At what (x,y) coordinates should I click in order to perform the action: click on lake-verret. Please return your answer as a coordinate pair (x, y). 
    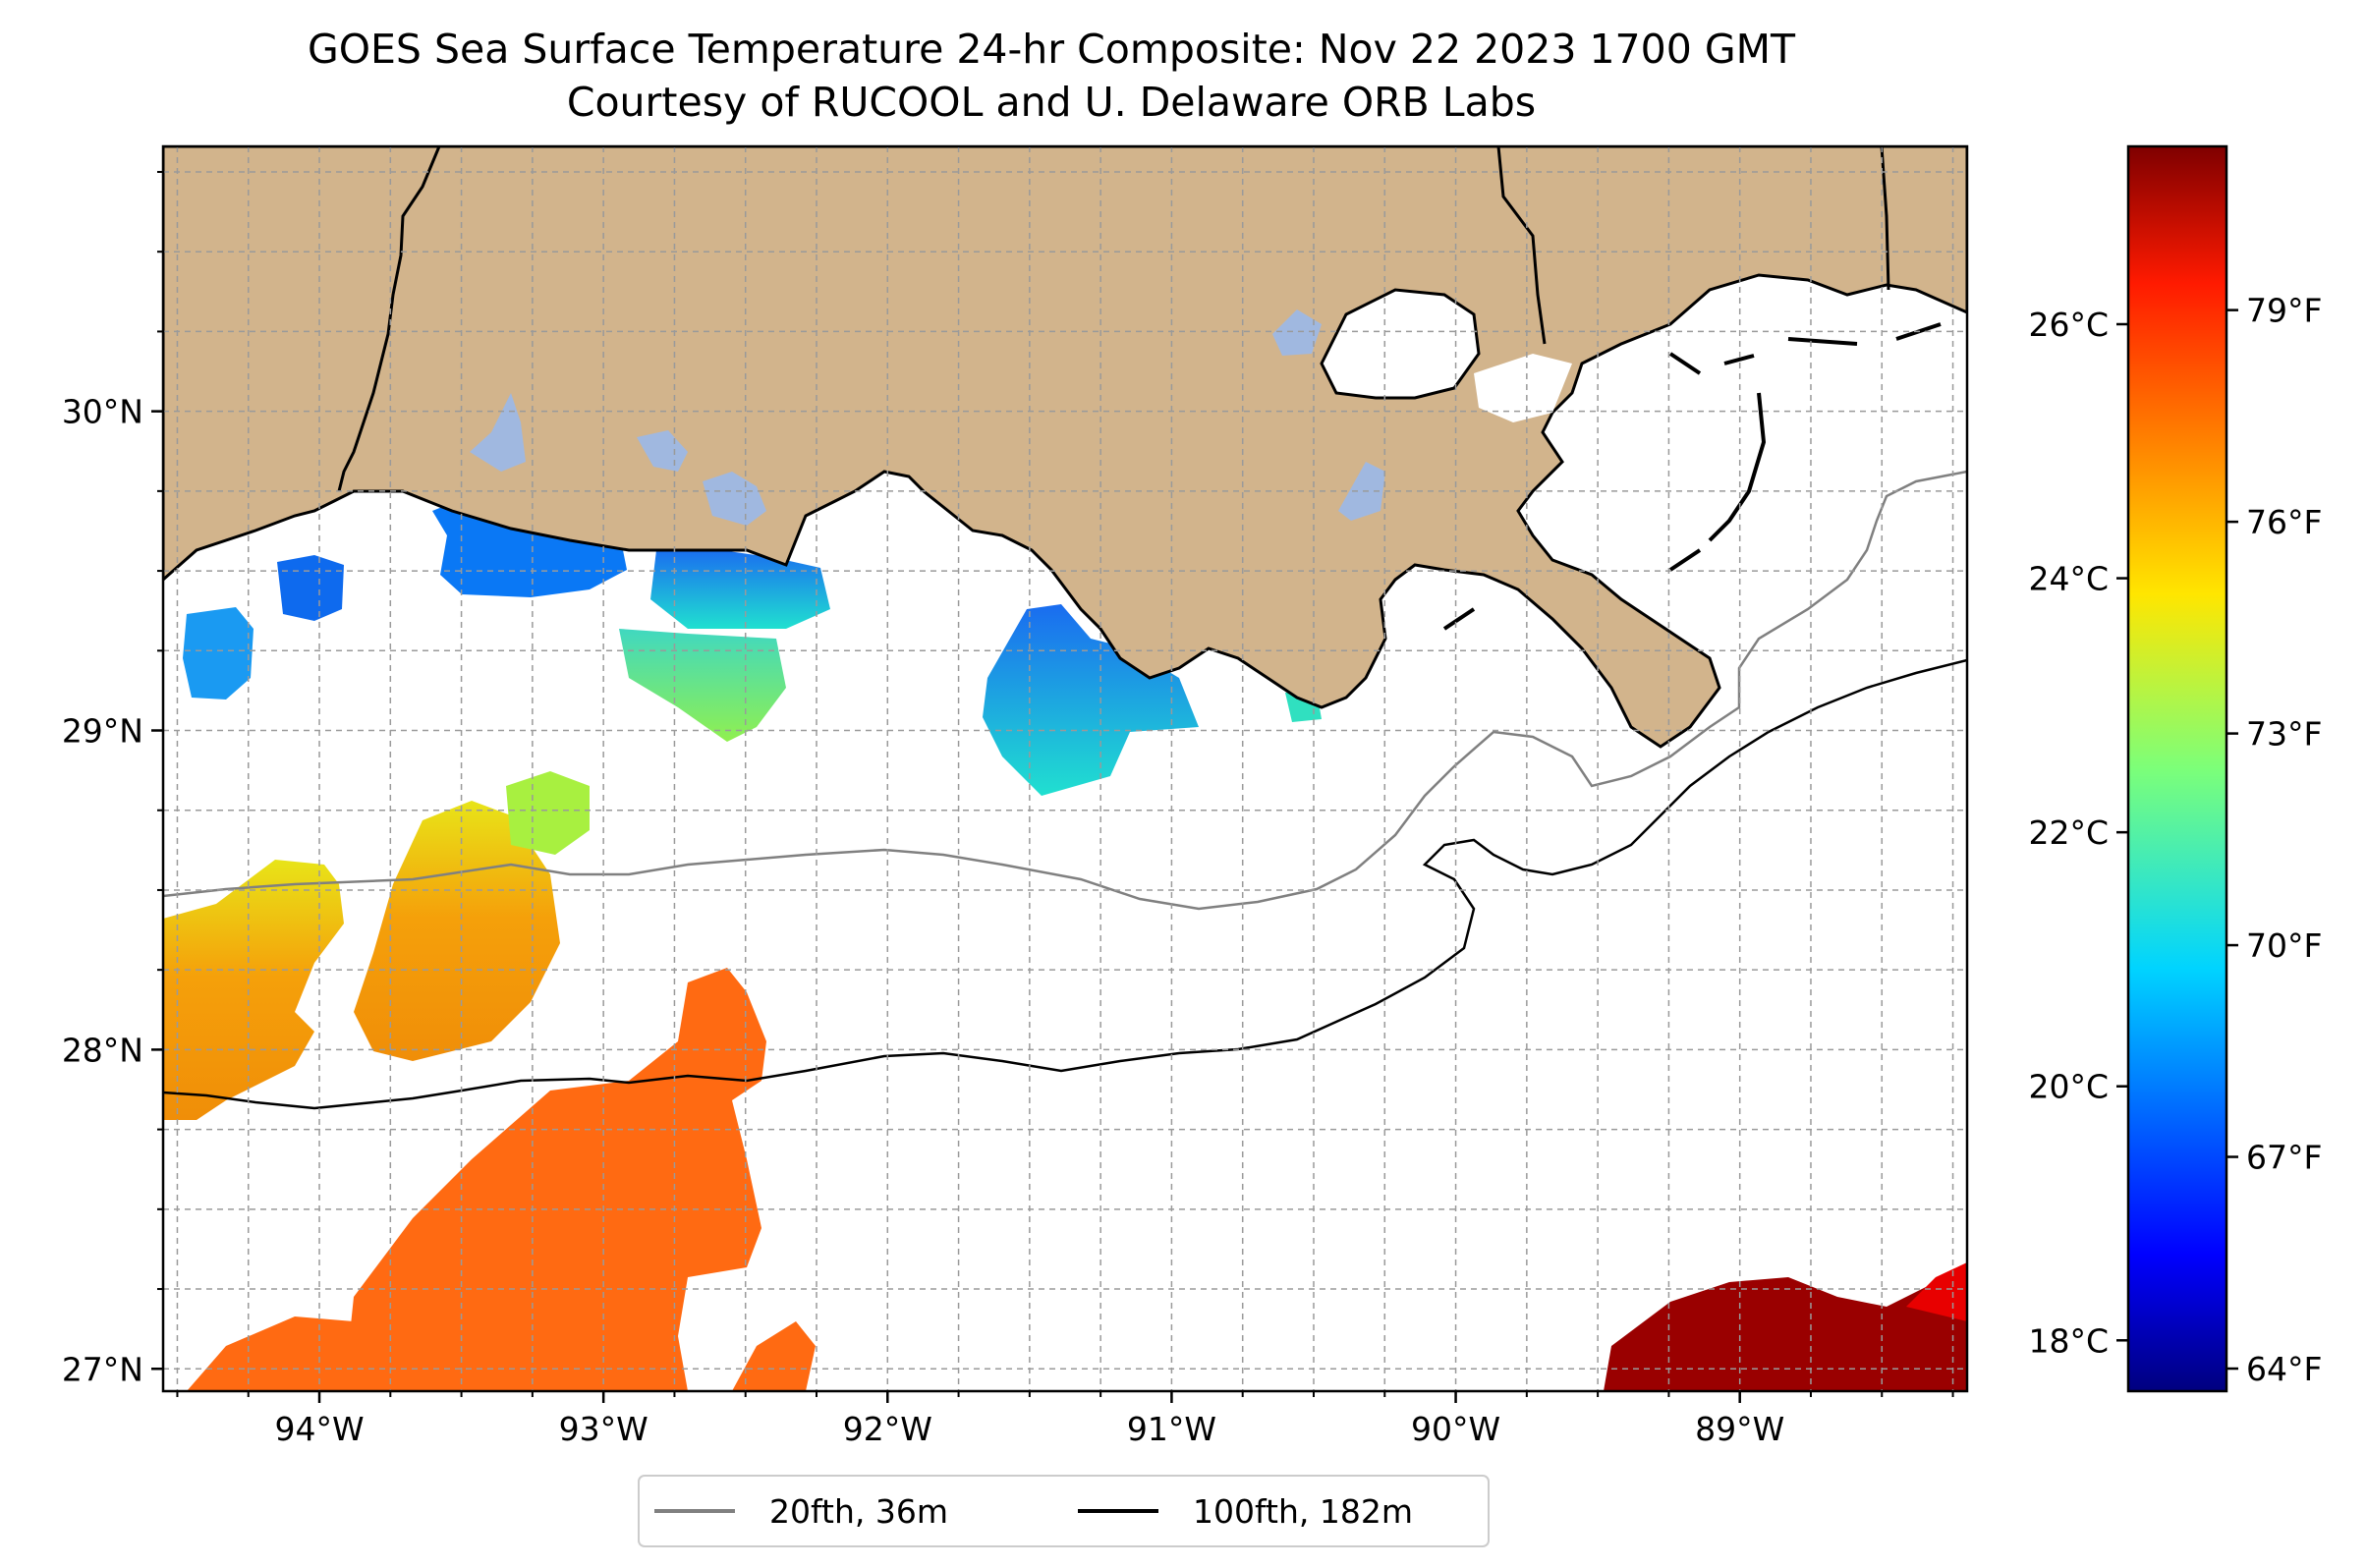
    Looking at the image, I should click on (1361, 491).